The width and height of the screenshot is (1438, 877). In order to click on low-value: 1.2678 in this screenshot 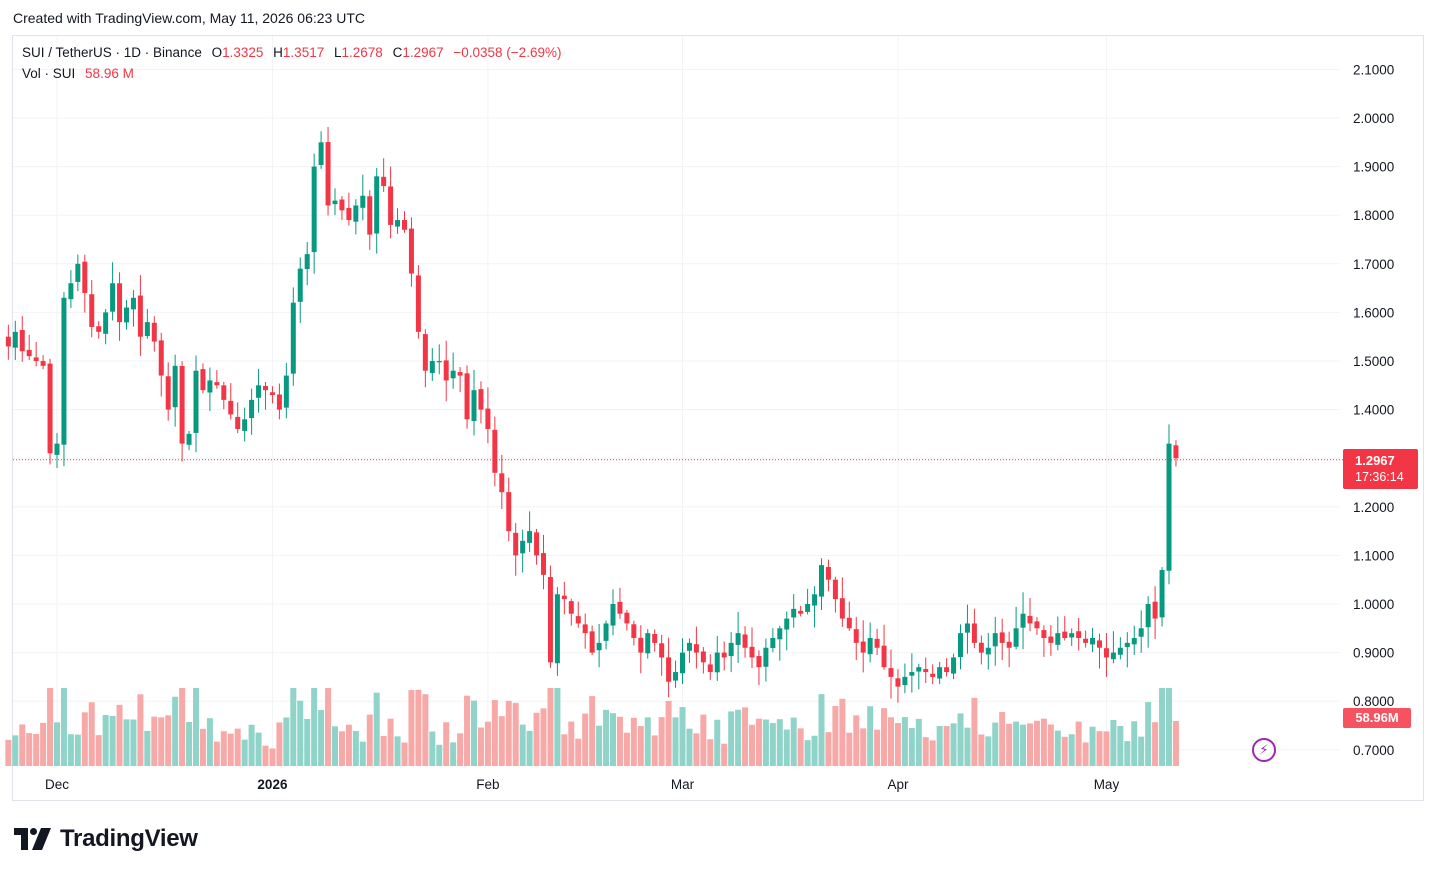, I will do `click(362, 52)`.